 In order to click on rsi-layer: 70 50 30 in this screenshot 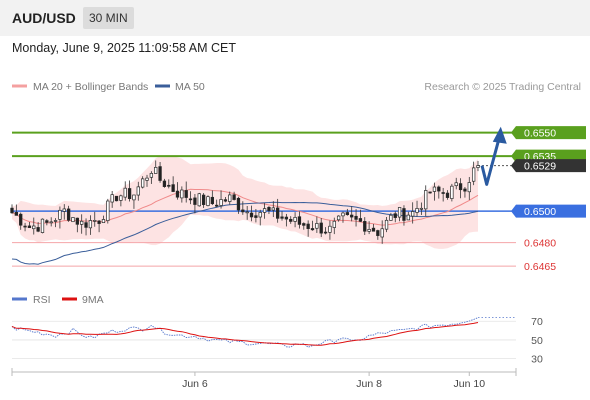, I will do `click(277, 341)`.